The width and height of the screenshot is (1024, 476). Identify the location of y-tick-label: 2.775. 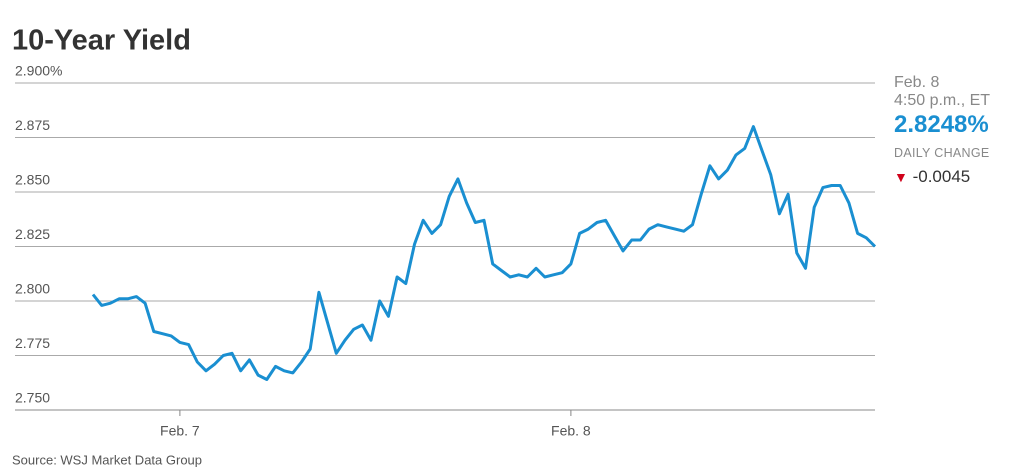
(32, 343).